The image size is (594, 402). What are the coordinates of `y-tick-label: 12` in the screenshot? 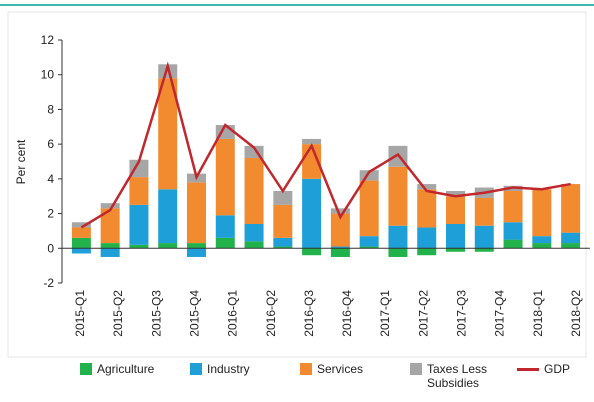 It's located at (48, 40).